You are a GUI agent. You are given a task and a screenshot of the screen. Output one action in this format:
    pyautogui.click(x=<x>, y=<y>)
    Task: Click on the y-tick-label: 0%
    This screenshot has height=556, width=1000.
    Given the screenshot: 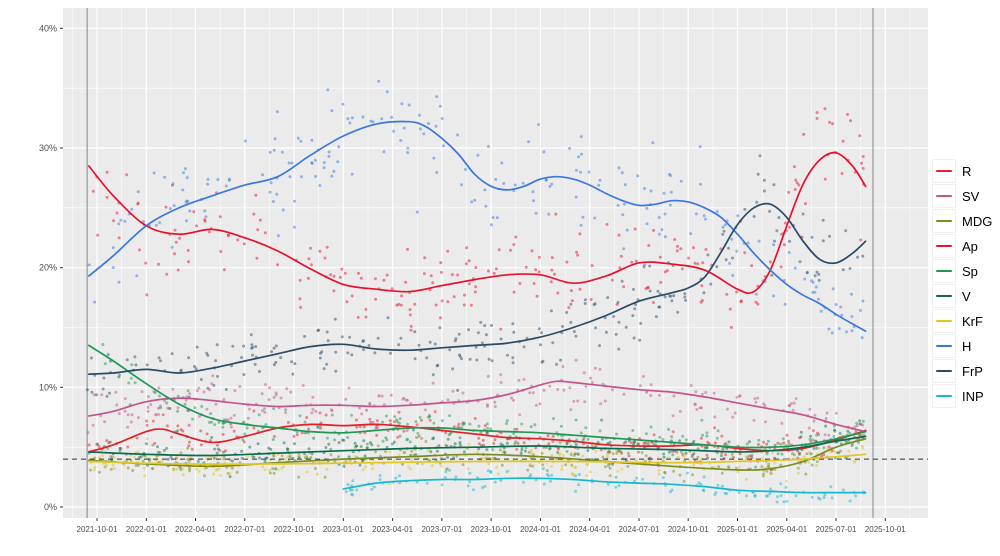 What is the action you would take?
    pyautogui.click(x=50, y=507)
    